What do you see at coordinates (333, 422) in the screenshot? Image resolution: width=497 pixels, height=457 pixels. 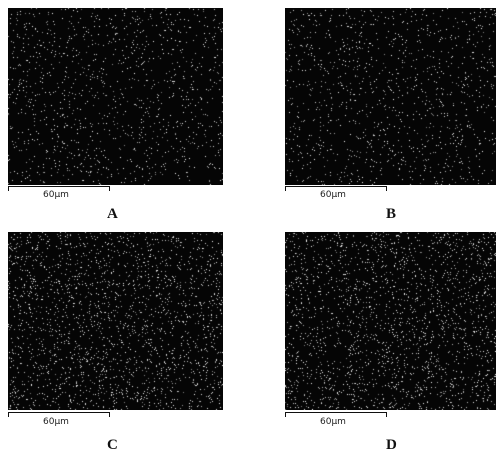 I see `scale-label-d: 60µm` at bounding box center [333, 422].